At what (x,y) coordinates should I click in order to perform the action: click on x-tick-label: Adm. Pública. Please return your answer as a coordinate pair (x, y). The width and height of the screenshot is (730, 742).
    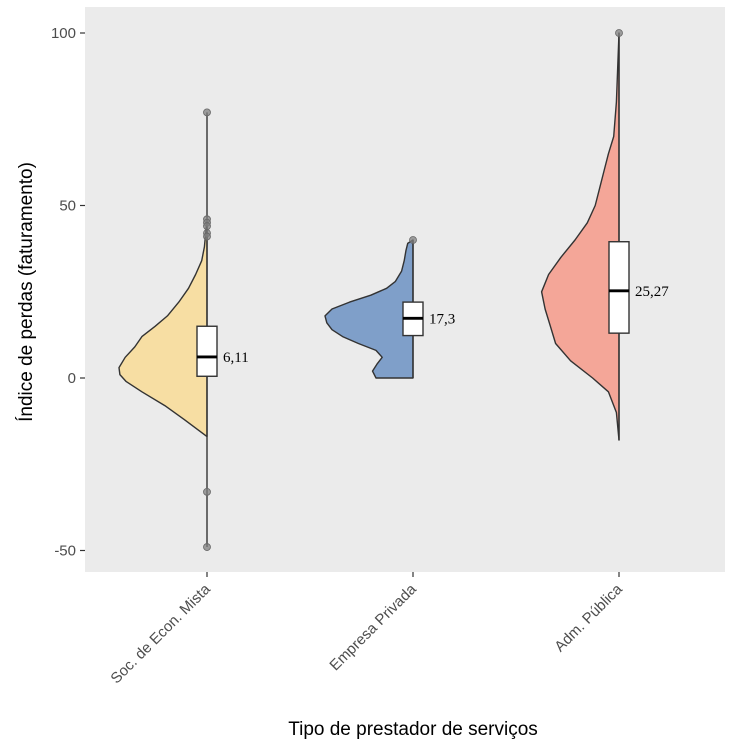
    Looking at the image, I should click on (588, 617).